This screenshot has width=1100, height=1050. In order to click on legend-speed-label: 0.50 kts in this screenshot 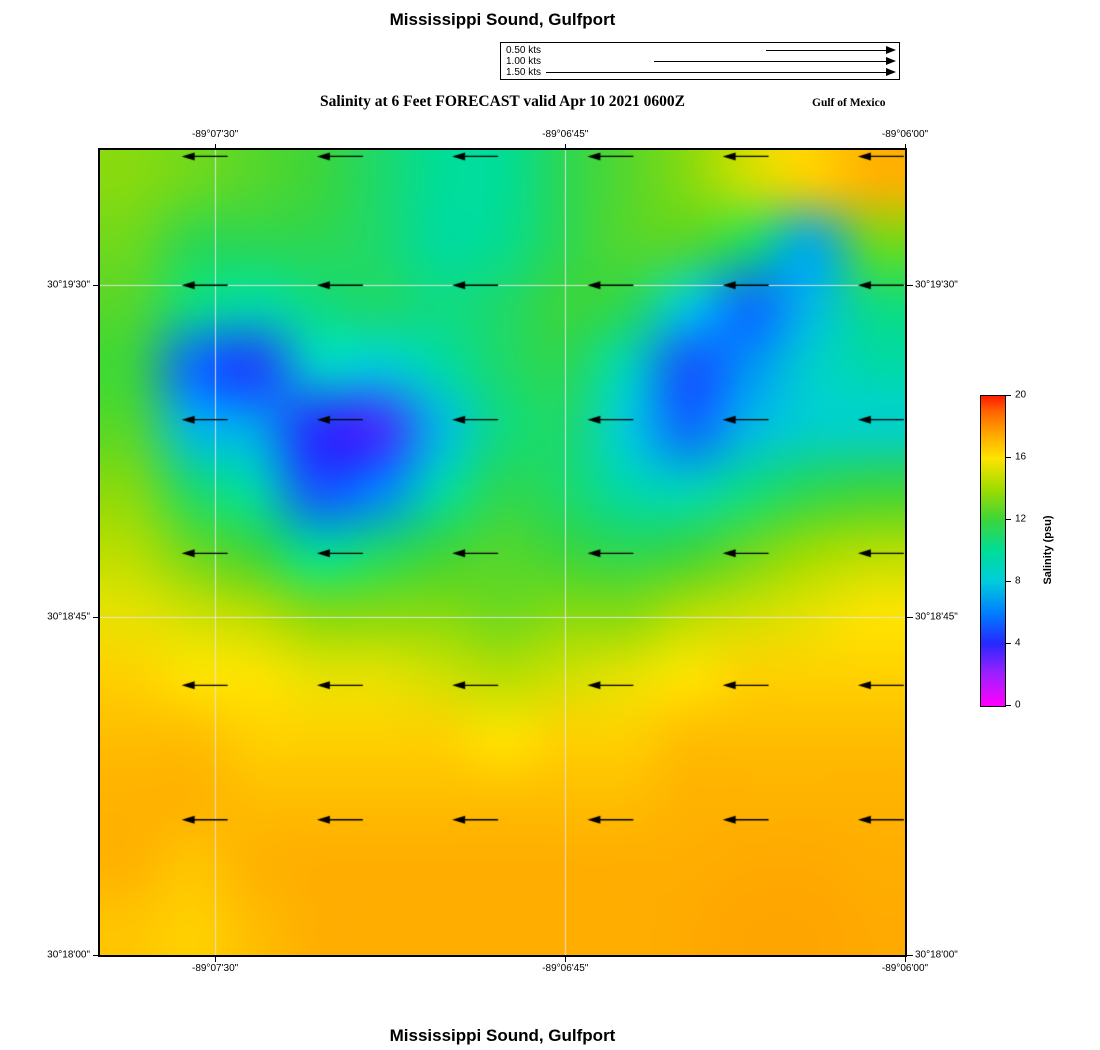, I will do `click(524, 50)`.